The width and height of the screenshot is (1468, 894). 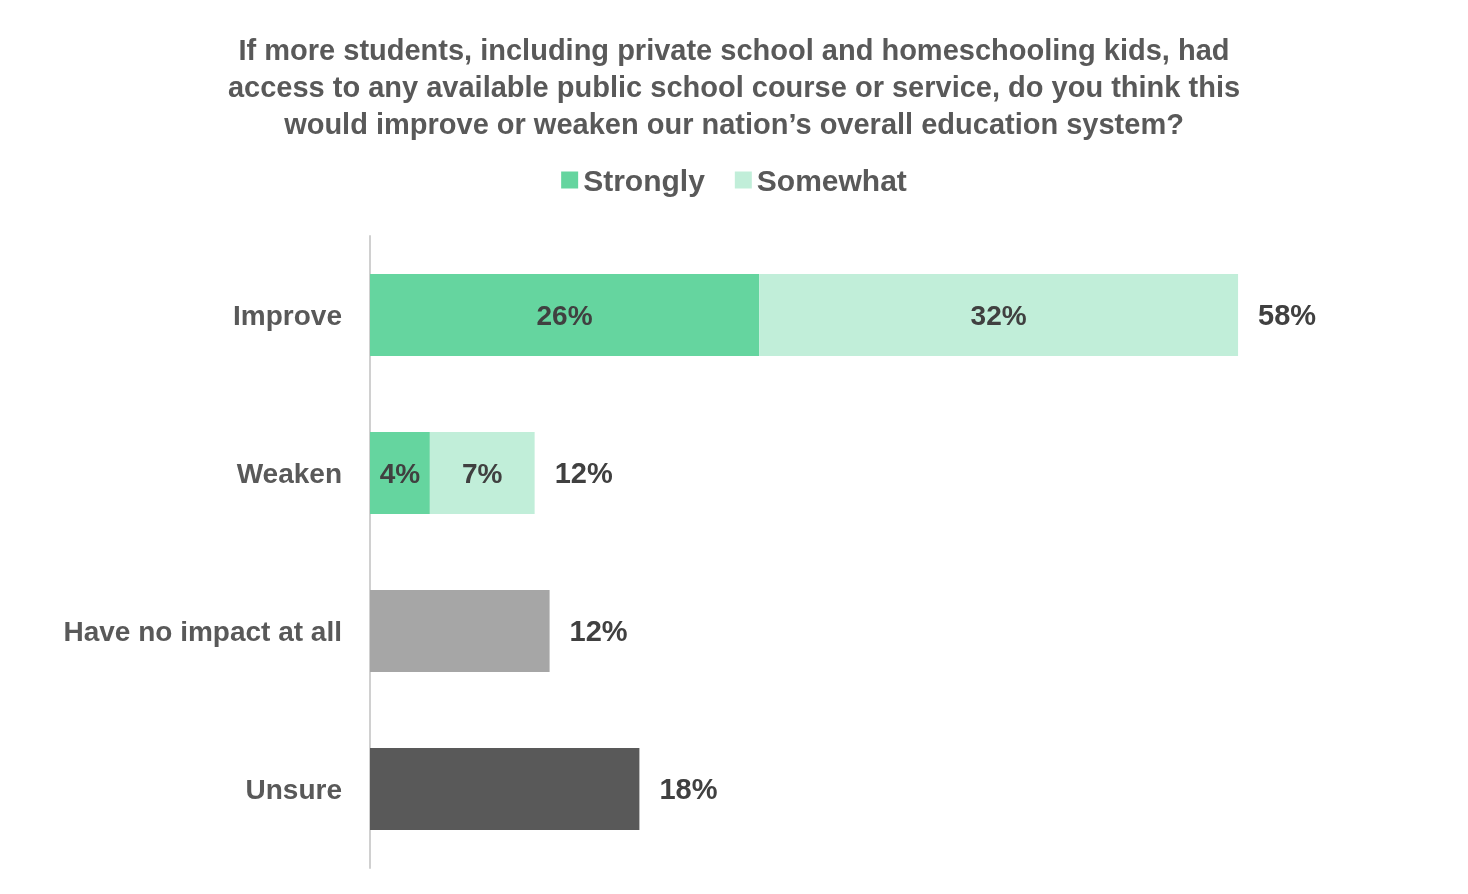 I want to click on total-label: 18%, so click(x=688, y=789).